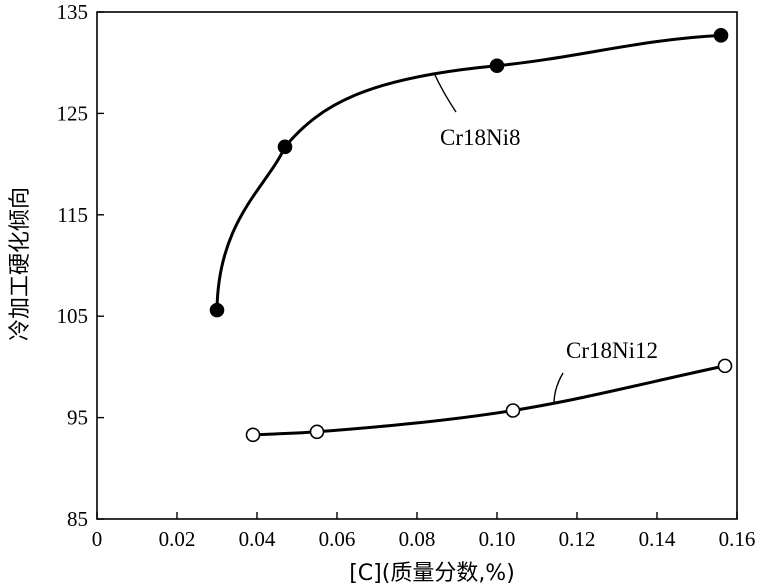 Image resolution: width=764 pixels, height=586 pixels. I want to click on x-axis-ticks: 0 0.02 0.04 0.06 0.08 0.10 0.12 0.14 0.16, so click(424, 531).